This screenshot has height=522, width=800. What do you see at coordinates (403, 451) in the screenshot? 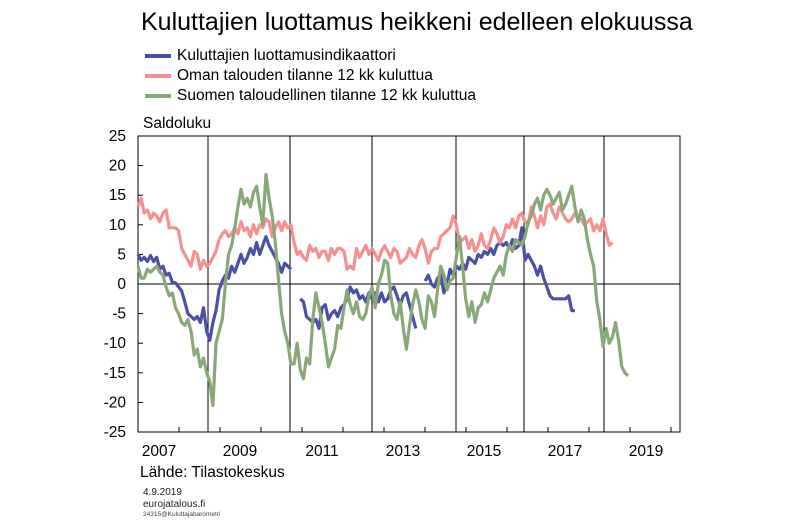
I see `x-tick-label-3: 2013` at bounding box center [403, 451].